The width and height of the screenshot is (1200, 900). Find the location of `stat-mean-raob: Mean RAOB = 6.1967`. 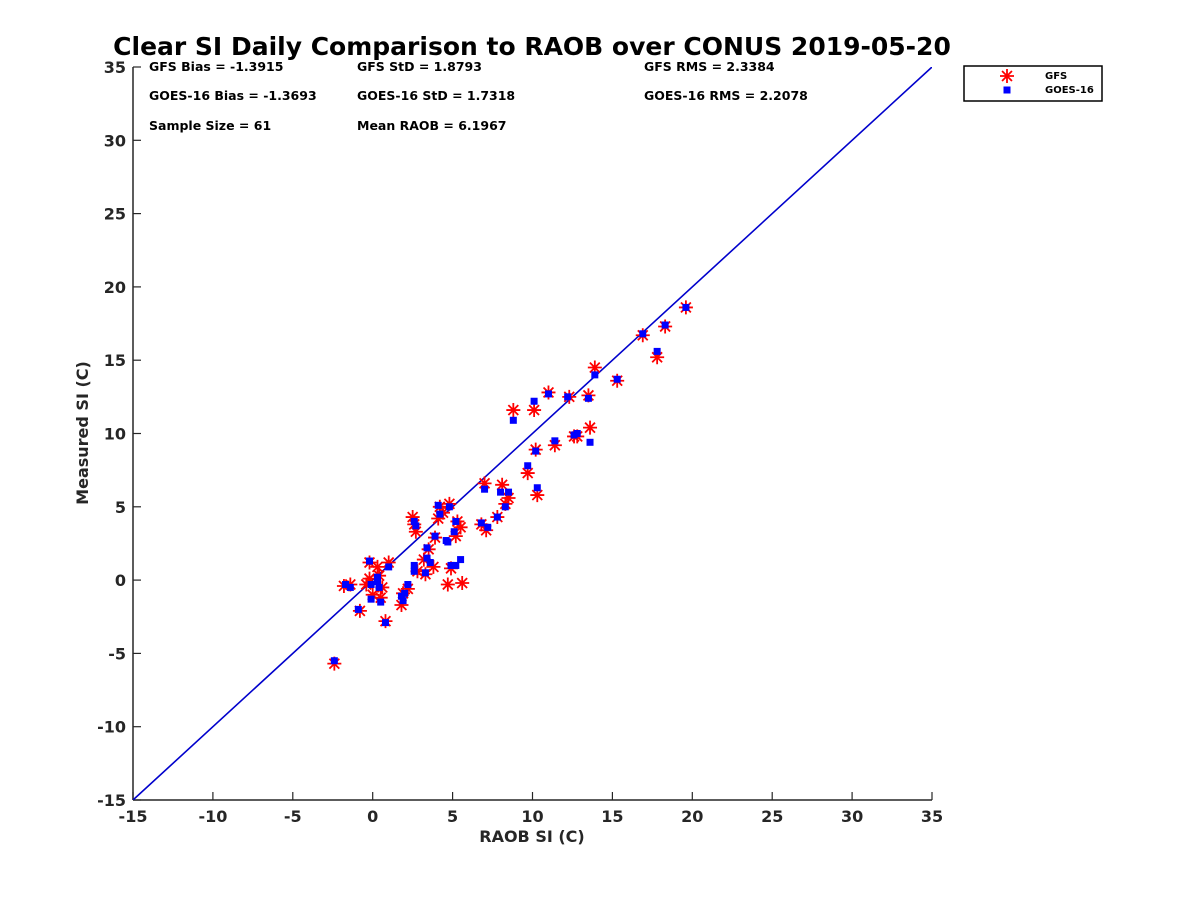

stat-mean-raob: Mean RAOB = 6.1967 is located at coordinates (431, 125).